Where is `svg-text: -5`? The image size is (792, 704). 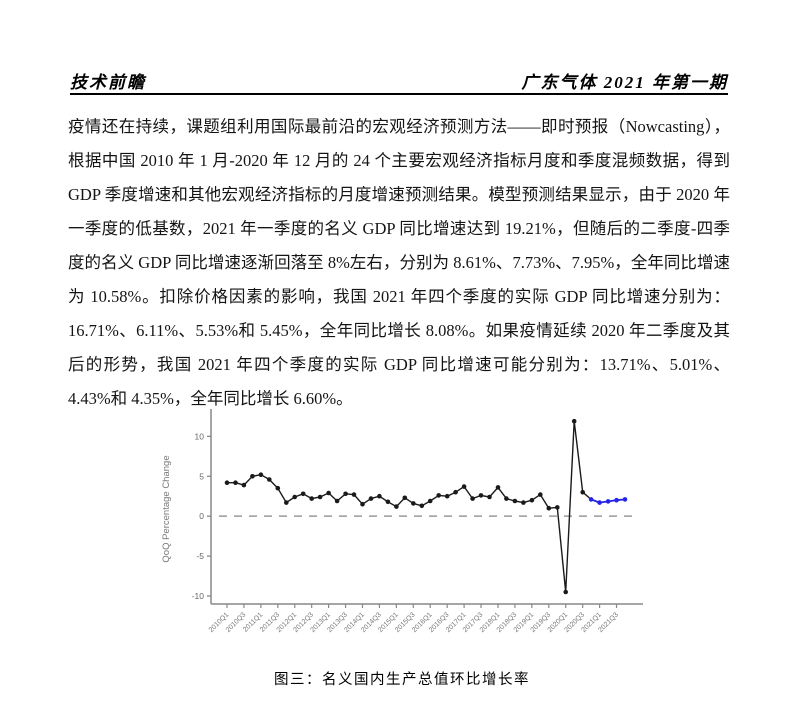 svg-text: -5 is located at coordinates (200, 556).